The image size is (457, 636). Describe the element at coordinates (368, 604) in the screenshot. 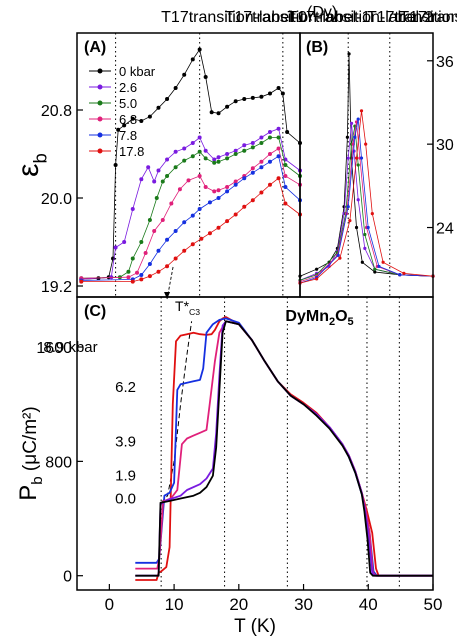

I see `xtick-label-c-4: 40` at that location.